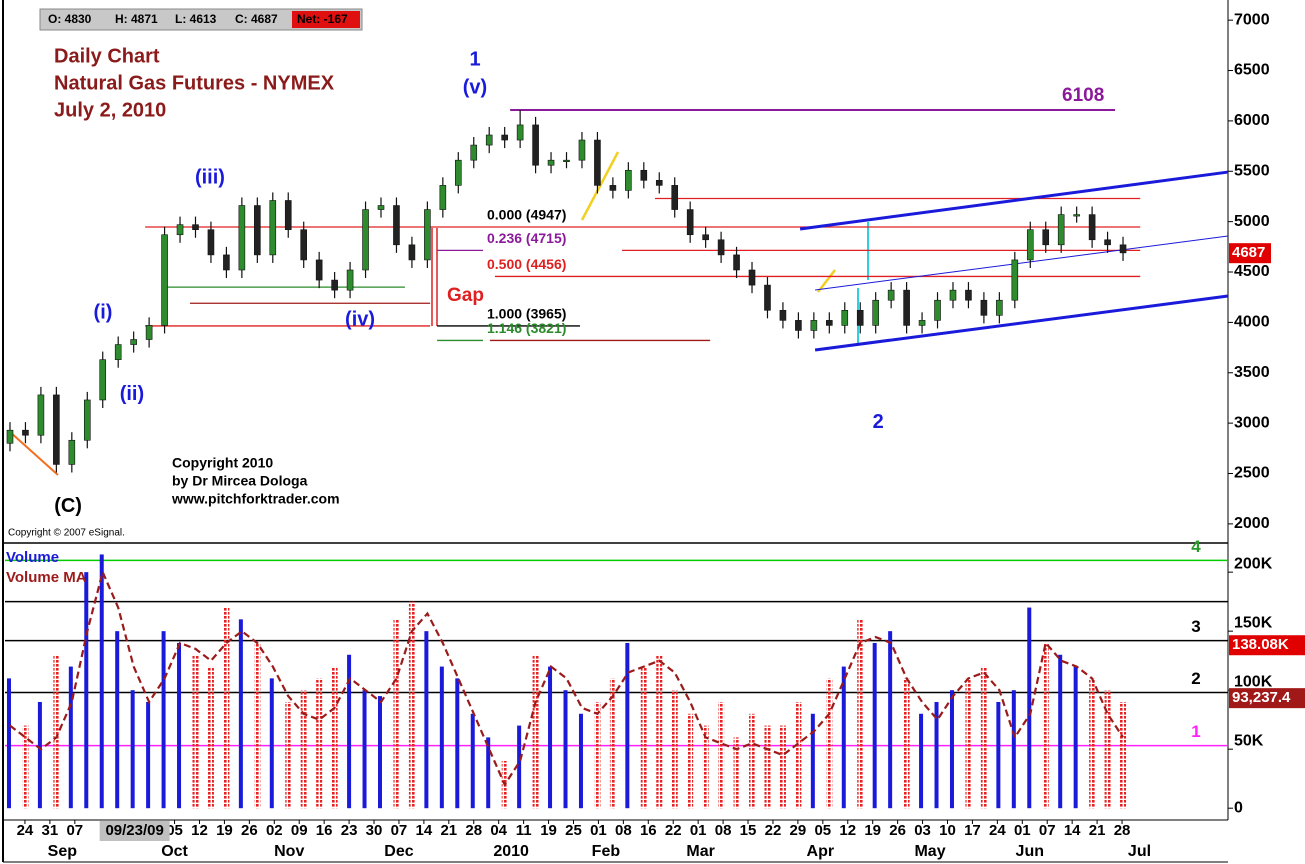 This screenshot has height=864, width=1305. I want to click on y-tick-label: 2500, so click(1252, 473).